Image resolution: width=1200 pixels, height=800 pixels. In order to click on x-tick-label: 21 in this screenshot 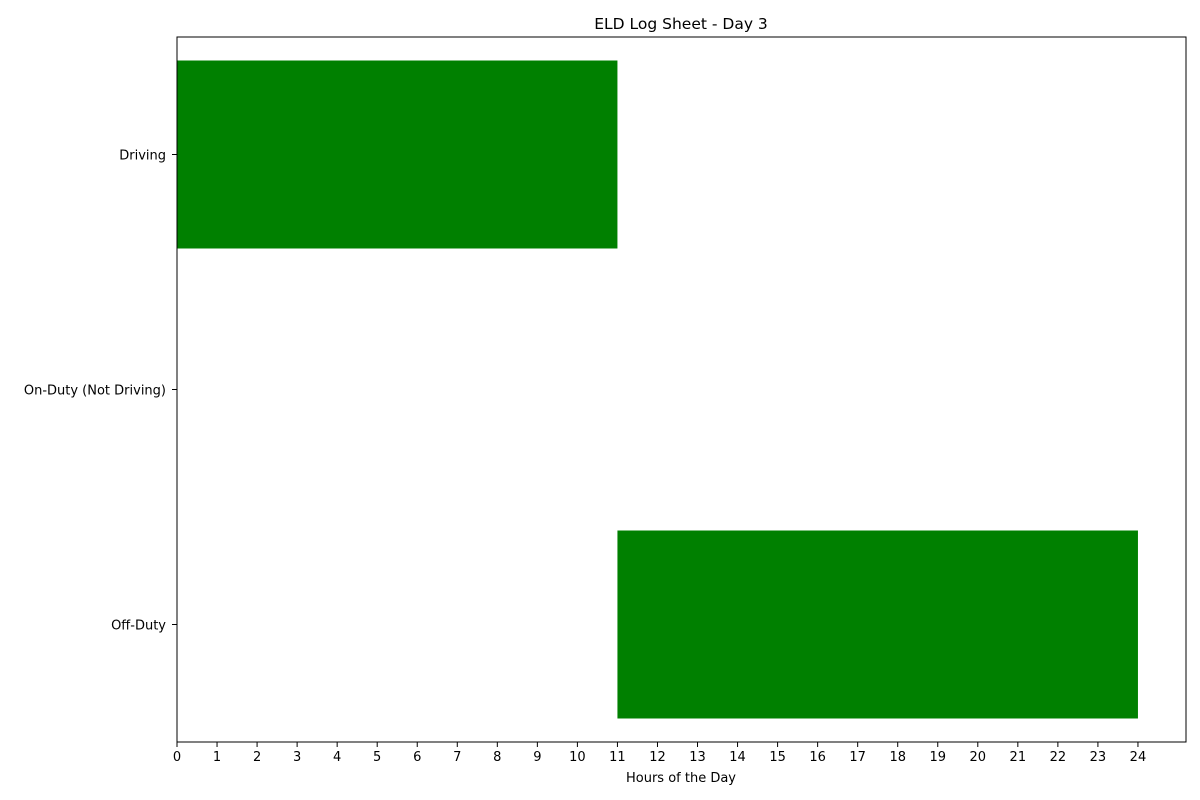, I will do `click(1018, 757)`.